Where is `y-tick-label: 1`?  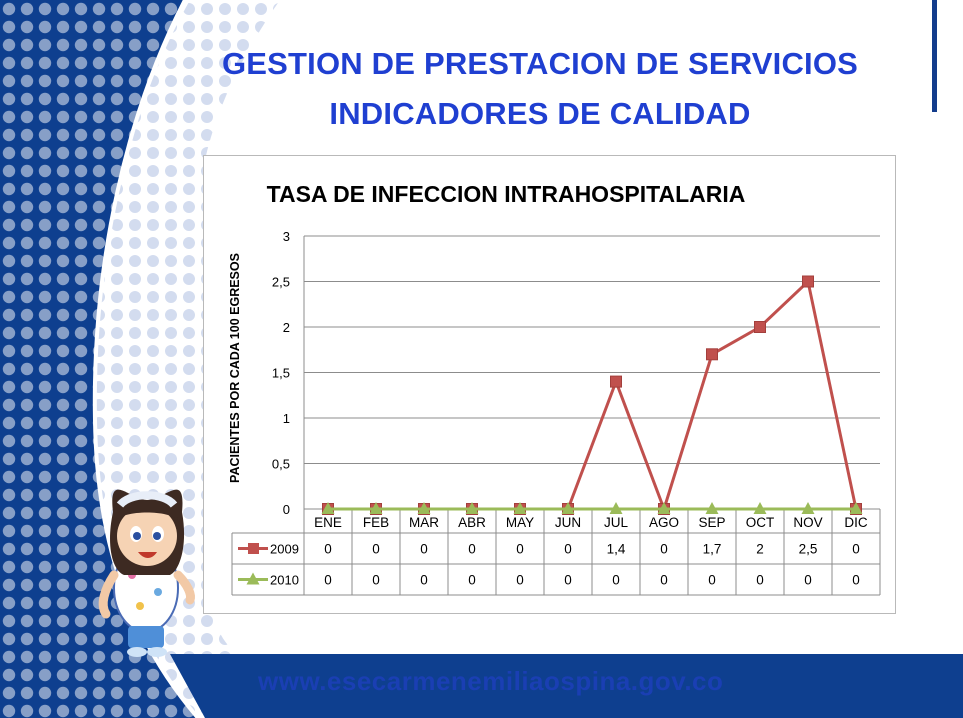 y-tick-label: 1 is located at coordinates (286, 418).